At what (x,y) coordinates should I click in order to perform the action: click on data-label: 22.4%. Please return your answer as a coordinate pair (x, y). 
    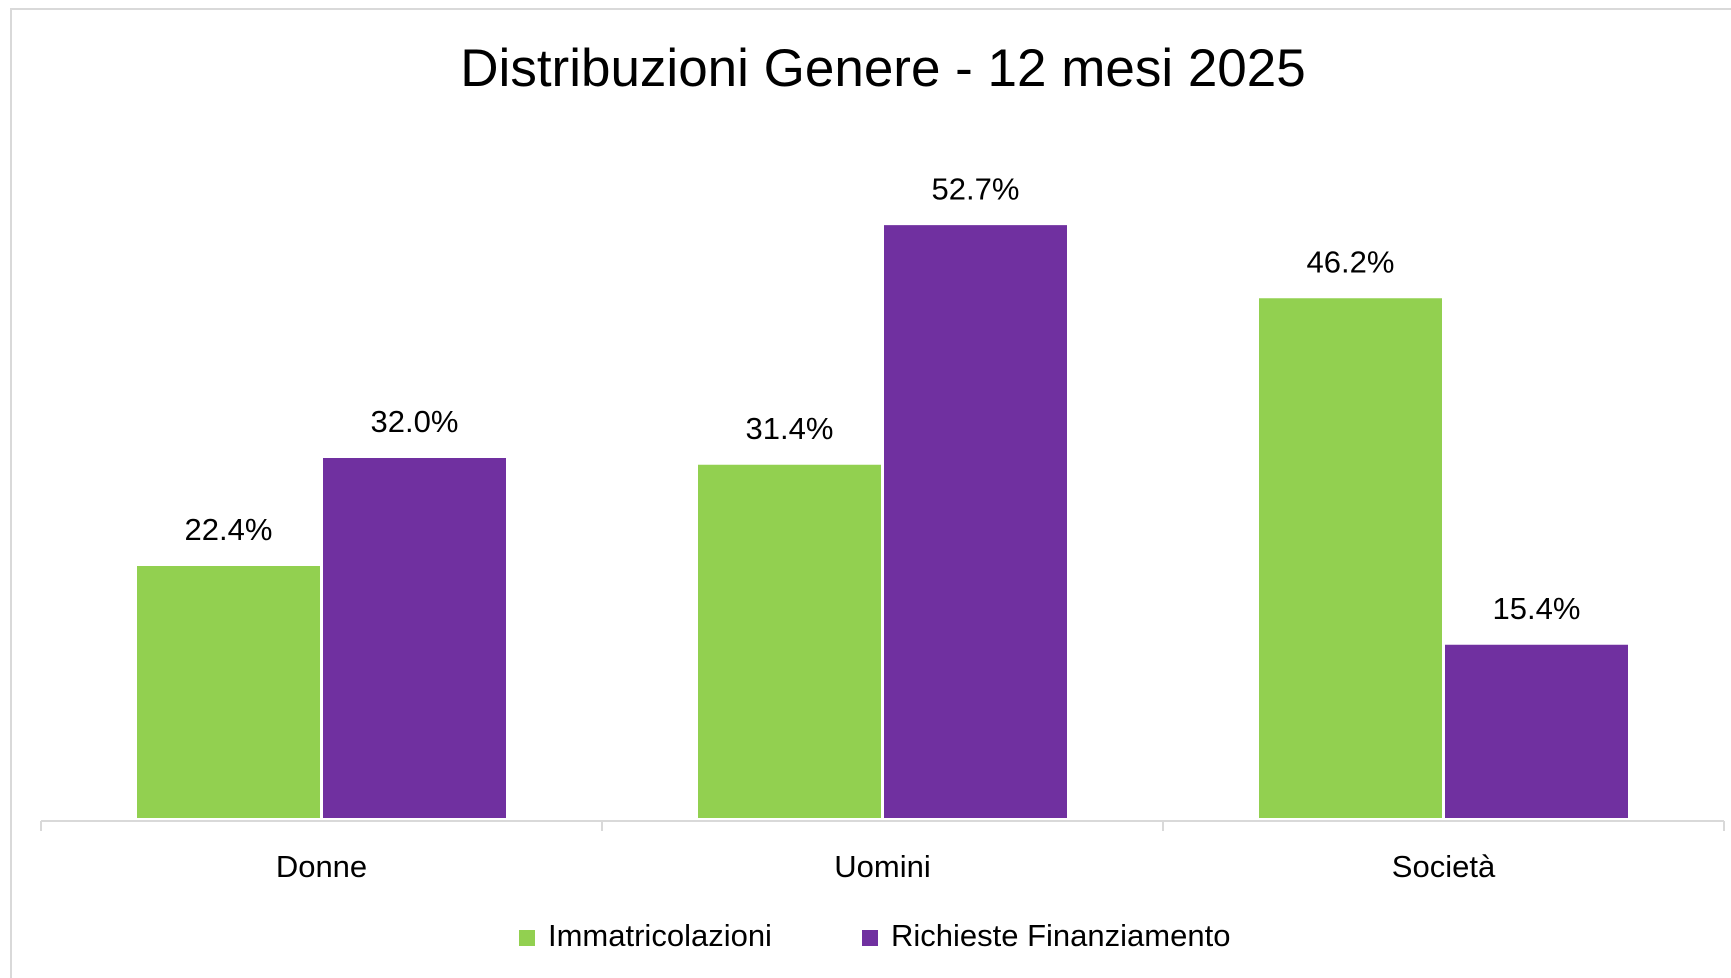
    Looking at the image, I should click on (229, 529).